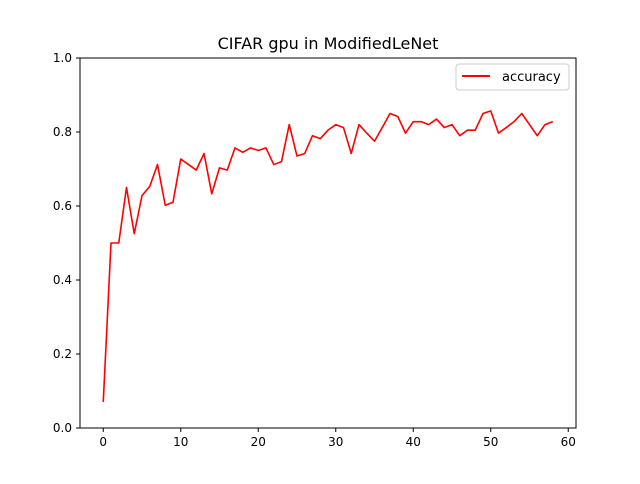  I want to click on y-axis-ticks: 0.0 0.2 0.4 0.6 0.8 1.0, so click(66, 243).